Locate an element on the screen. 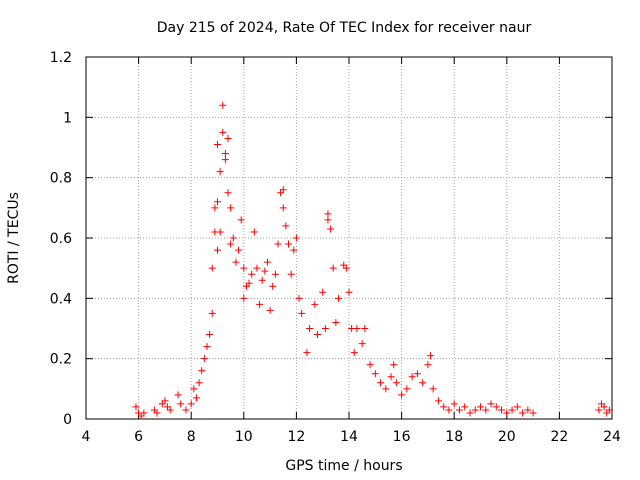  y-tick-label: 1 is located at coordinates (67, 118).